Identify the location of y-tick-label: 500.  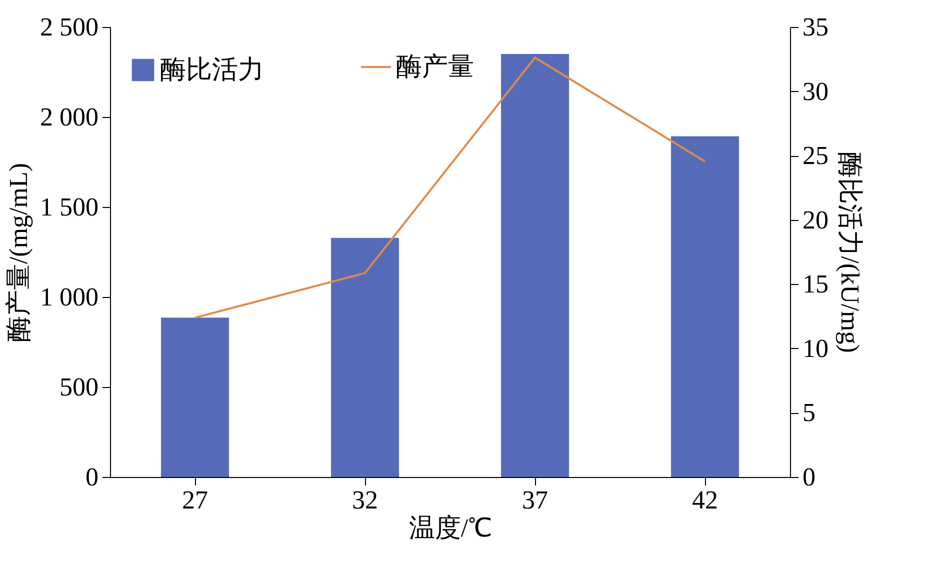
(79, 387).